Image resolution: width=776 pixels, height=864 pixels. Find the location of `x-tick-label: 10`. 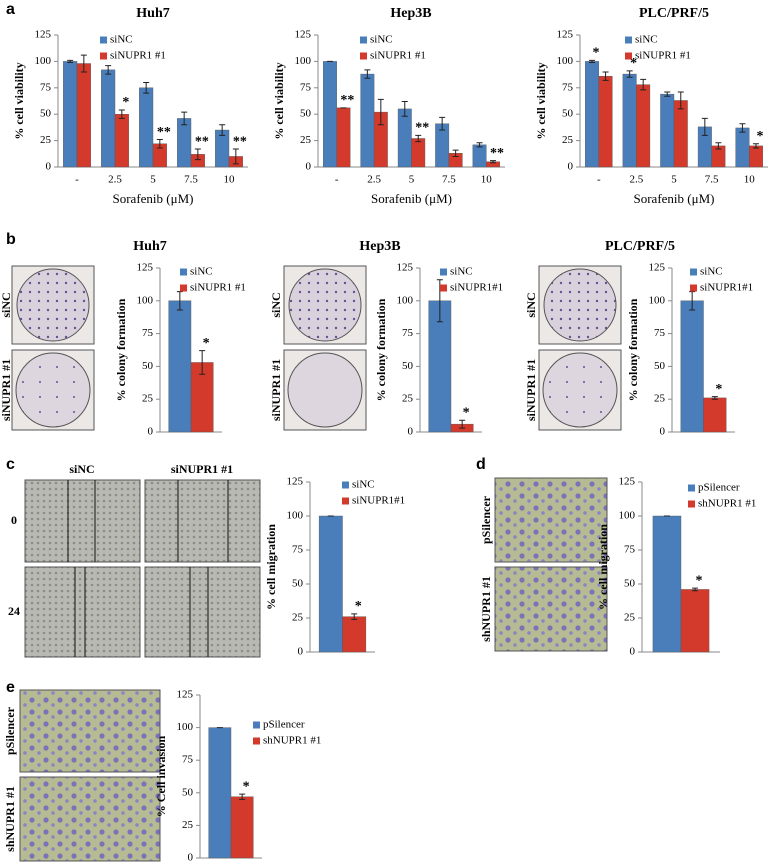

x-tick-label: 10 is located at coordinates (230, 180).